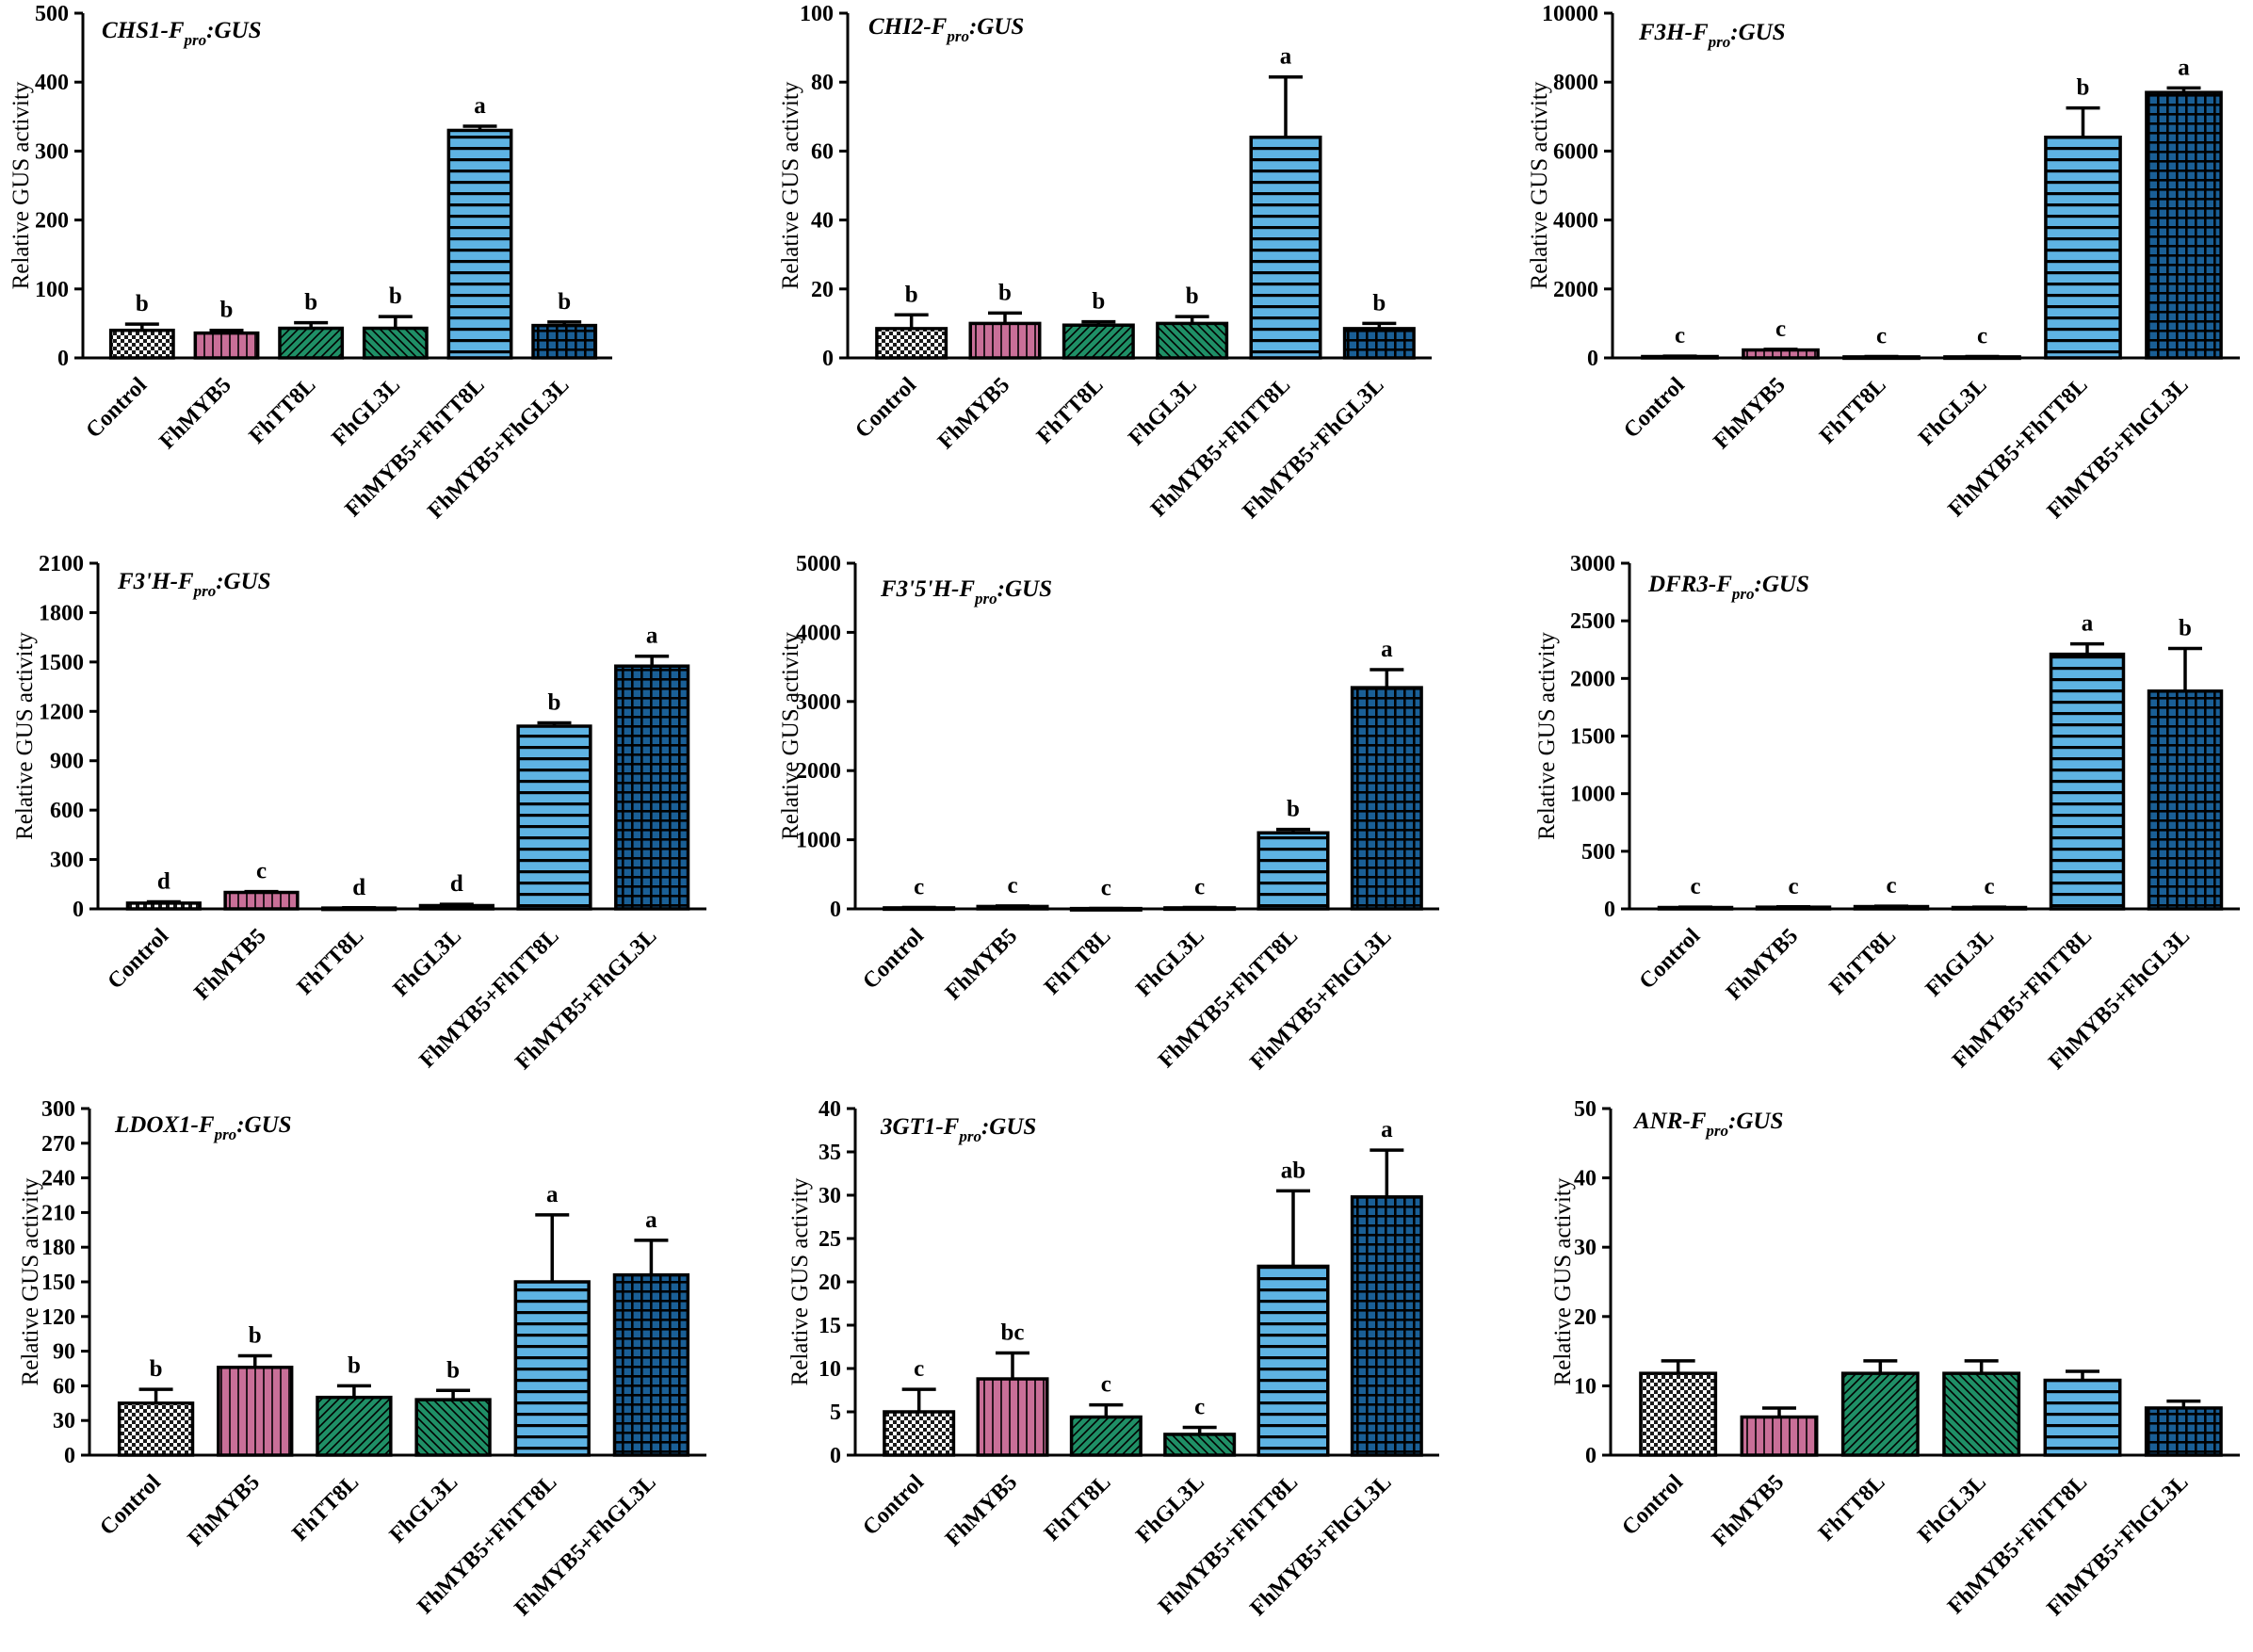  What do you see at coordinates (958, 1130) in the screenshot?
I see `chart-title: 3GT1-Fpro:GUS` at bounding box center [958, 1130].